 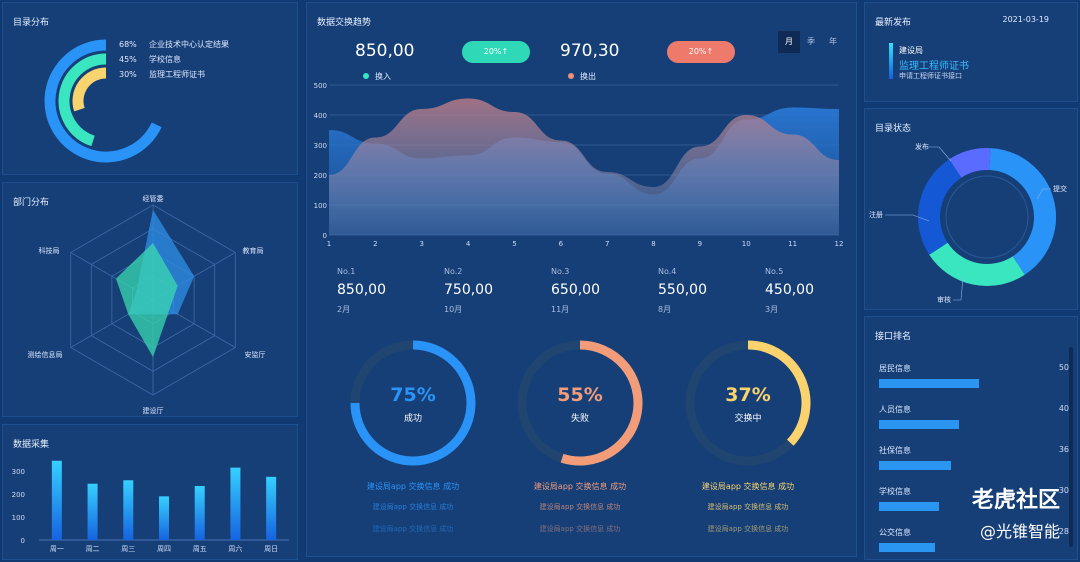 What do you see at coordinates (561, 244) in the screenshot?
I see `x-tick-label: 6` at bounding box center [561, 244].